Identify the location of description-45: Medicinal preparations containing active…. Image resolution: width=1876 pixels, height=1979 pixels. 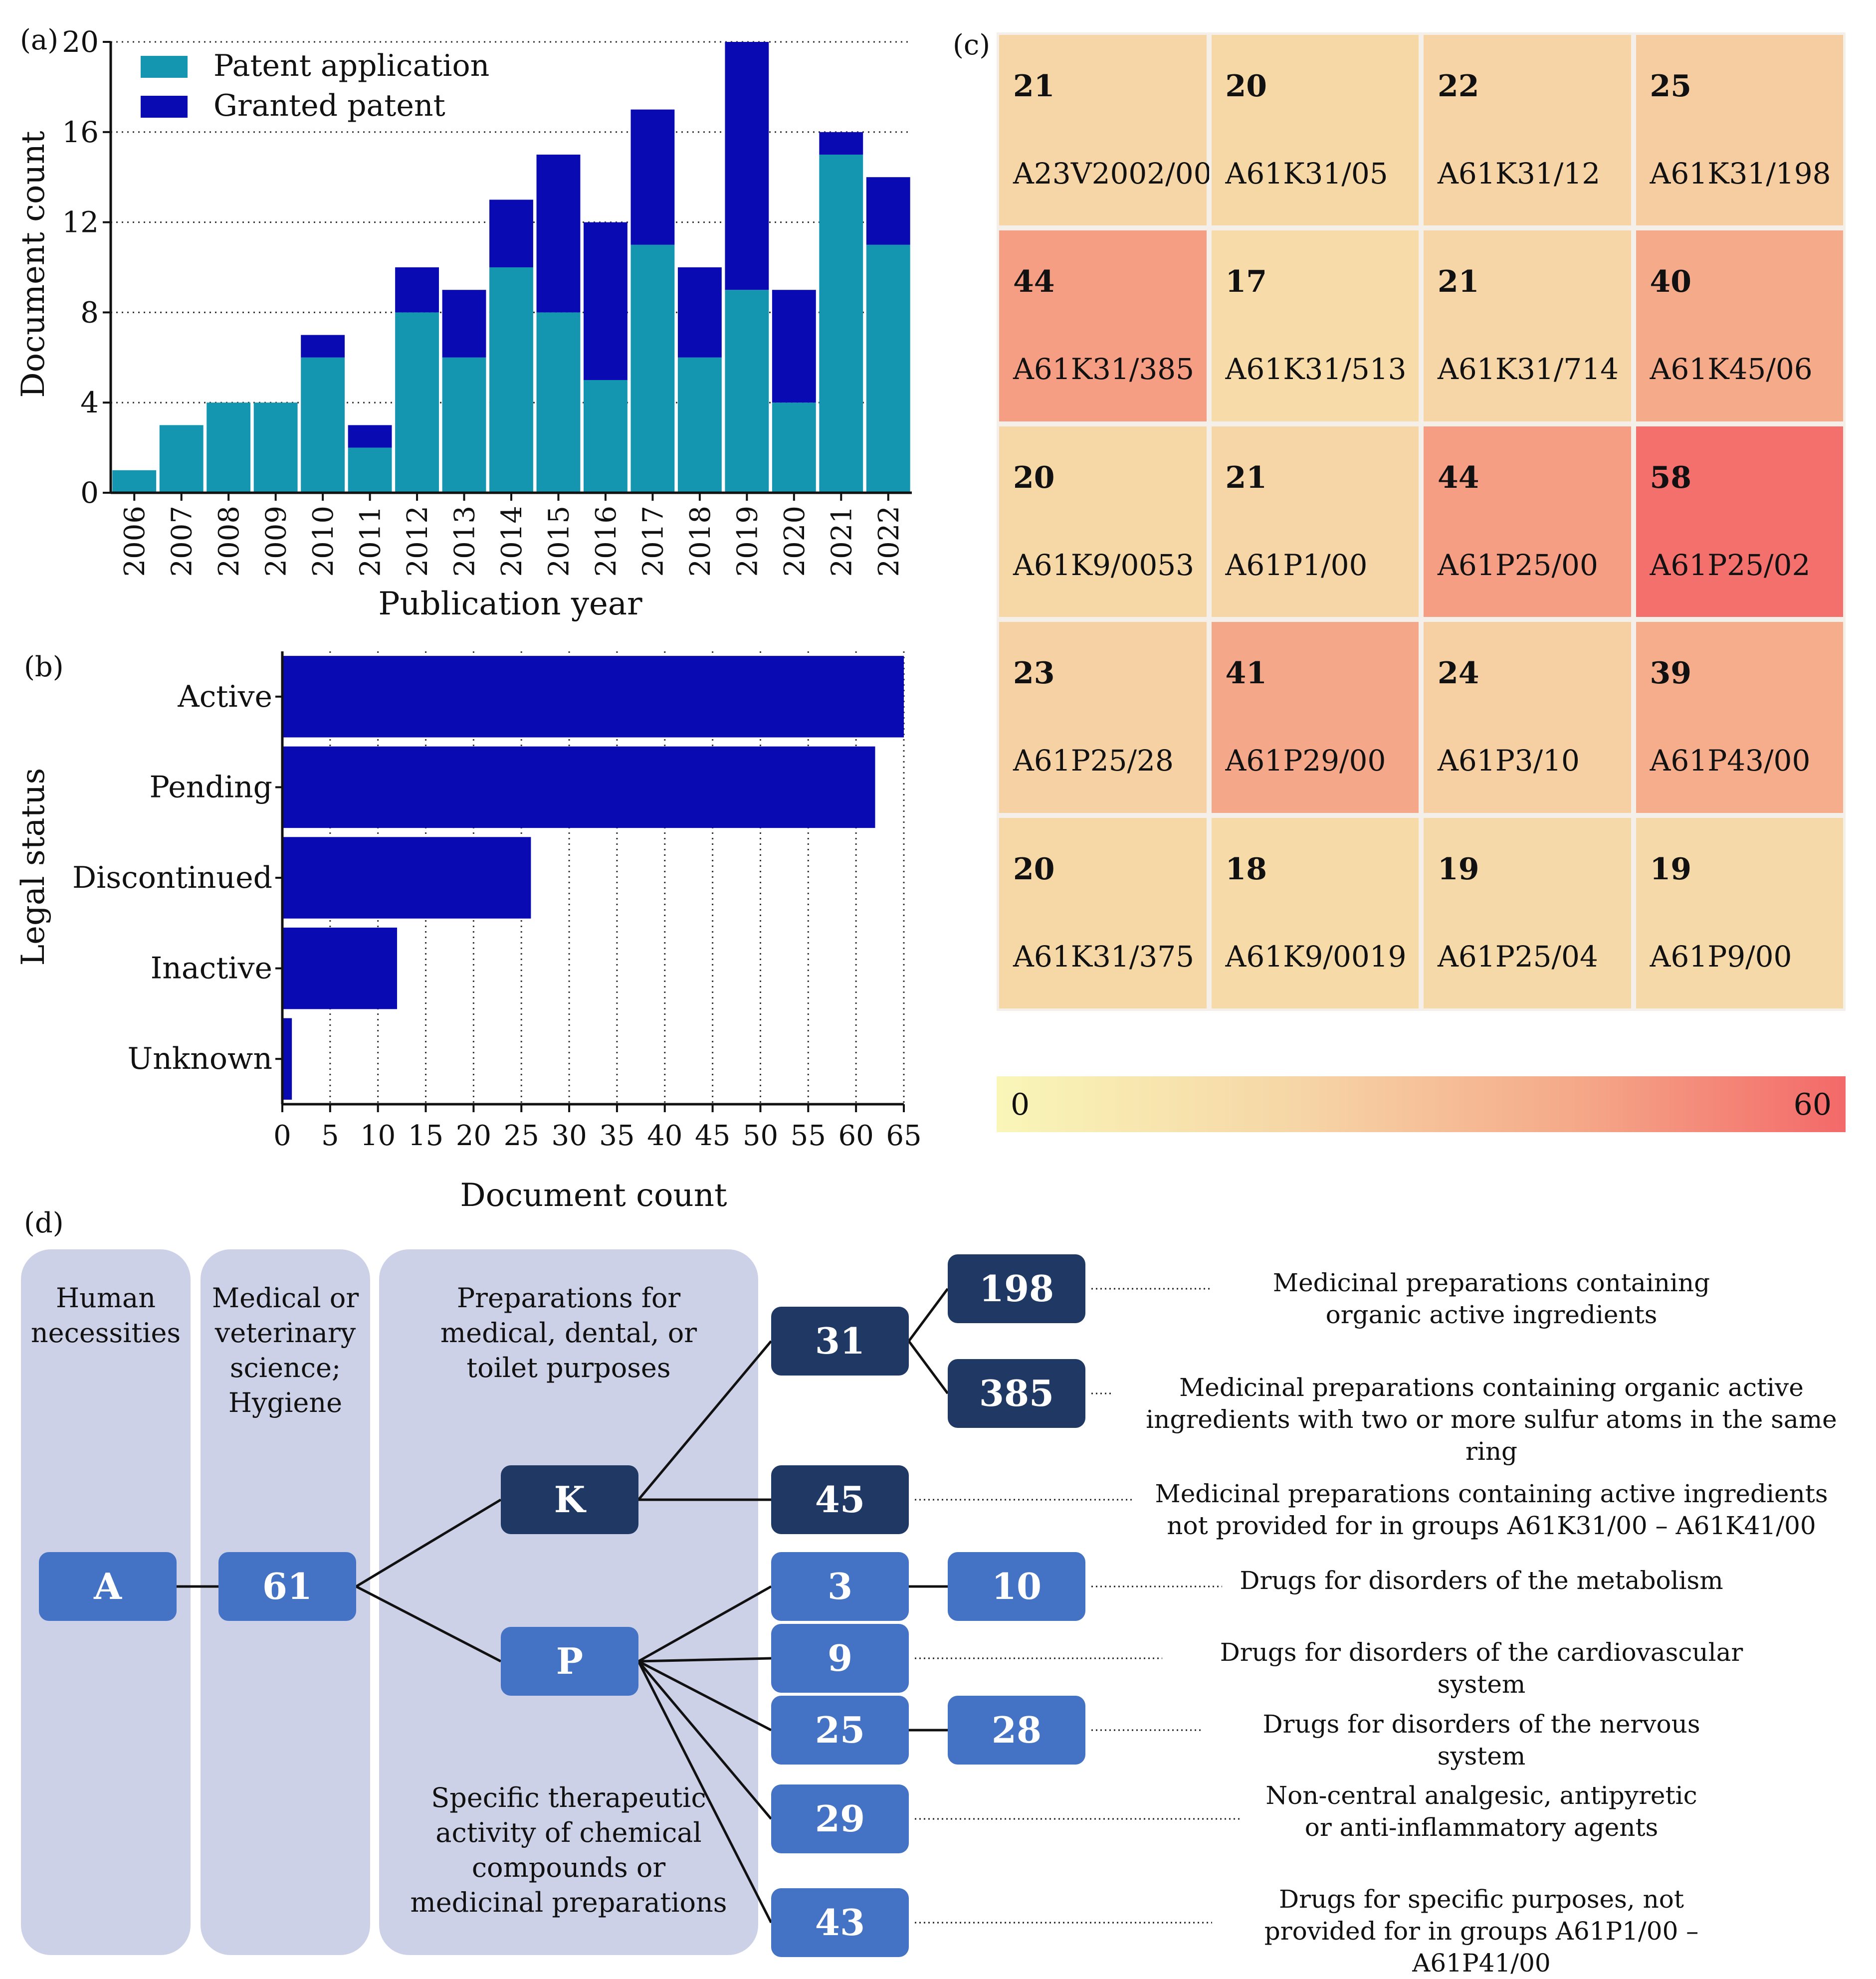
(1491, 1509).